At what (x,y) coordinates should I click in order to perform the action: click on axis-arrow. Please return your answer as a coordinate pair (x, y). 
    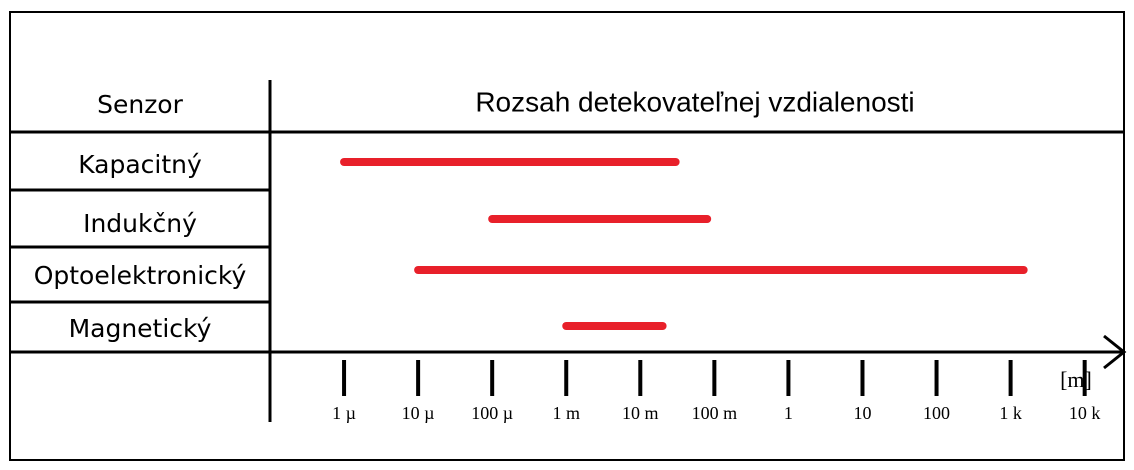
    Looking at the image, I should click on (1115, 352).